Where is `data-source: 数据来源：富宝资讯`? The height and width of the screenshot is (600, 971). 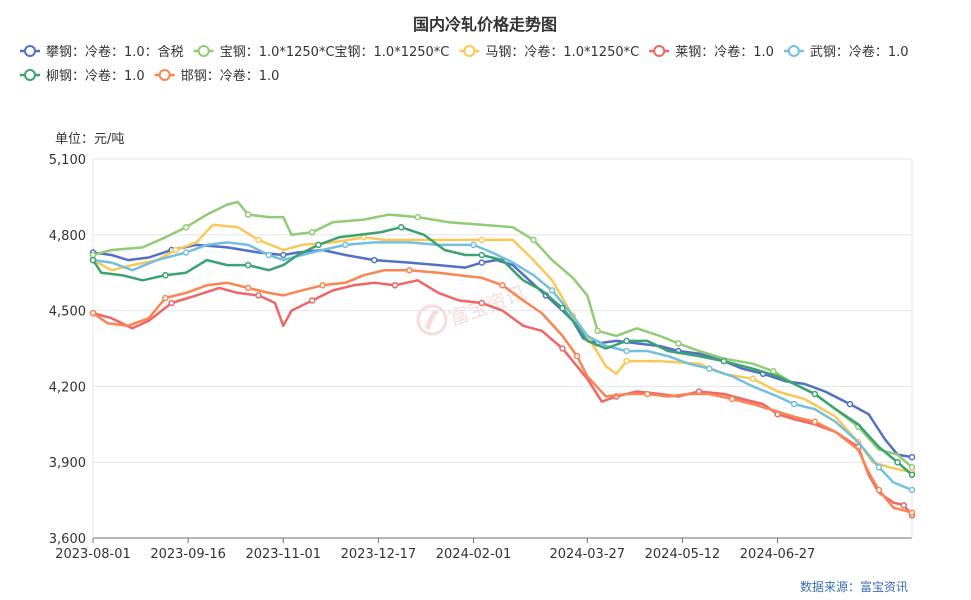 data-source: 数据来源：富宝资讯 is located at coordinates (854, 586).